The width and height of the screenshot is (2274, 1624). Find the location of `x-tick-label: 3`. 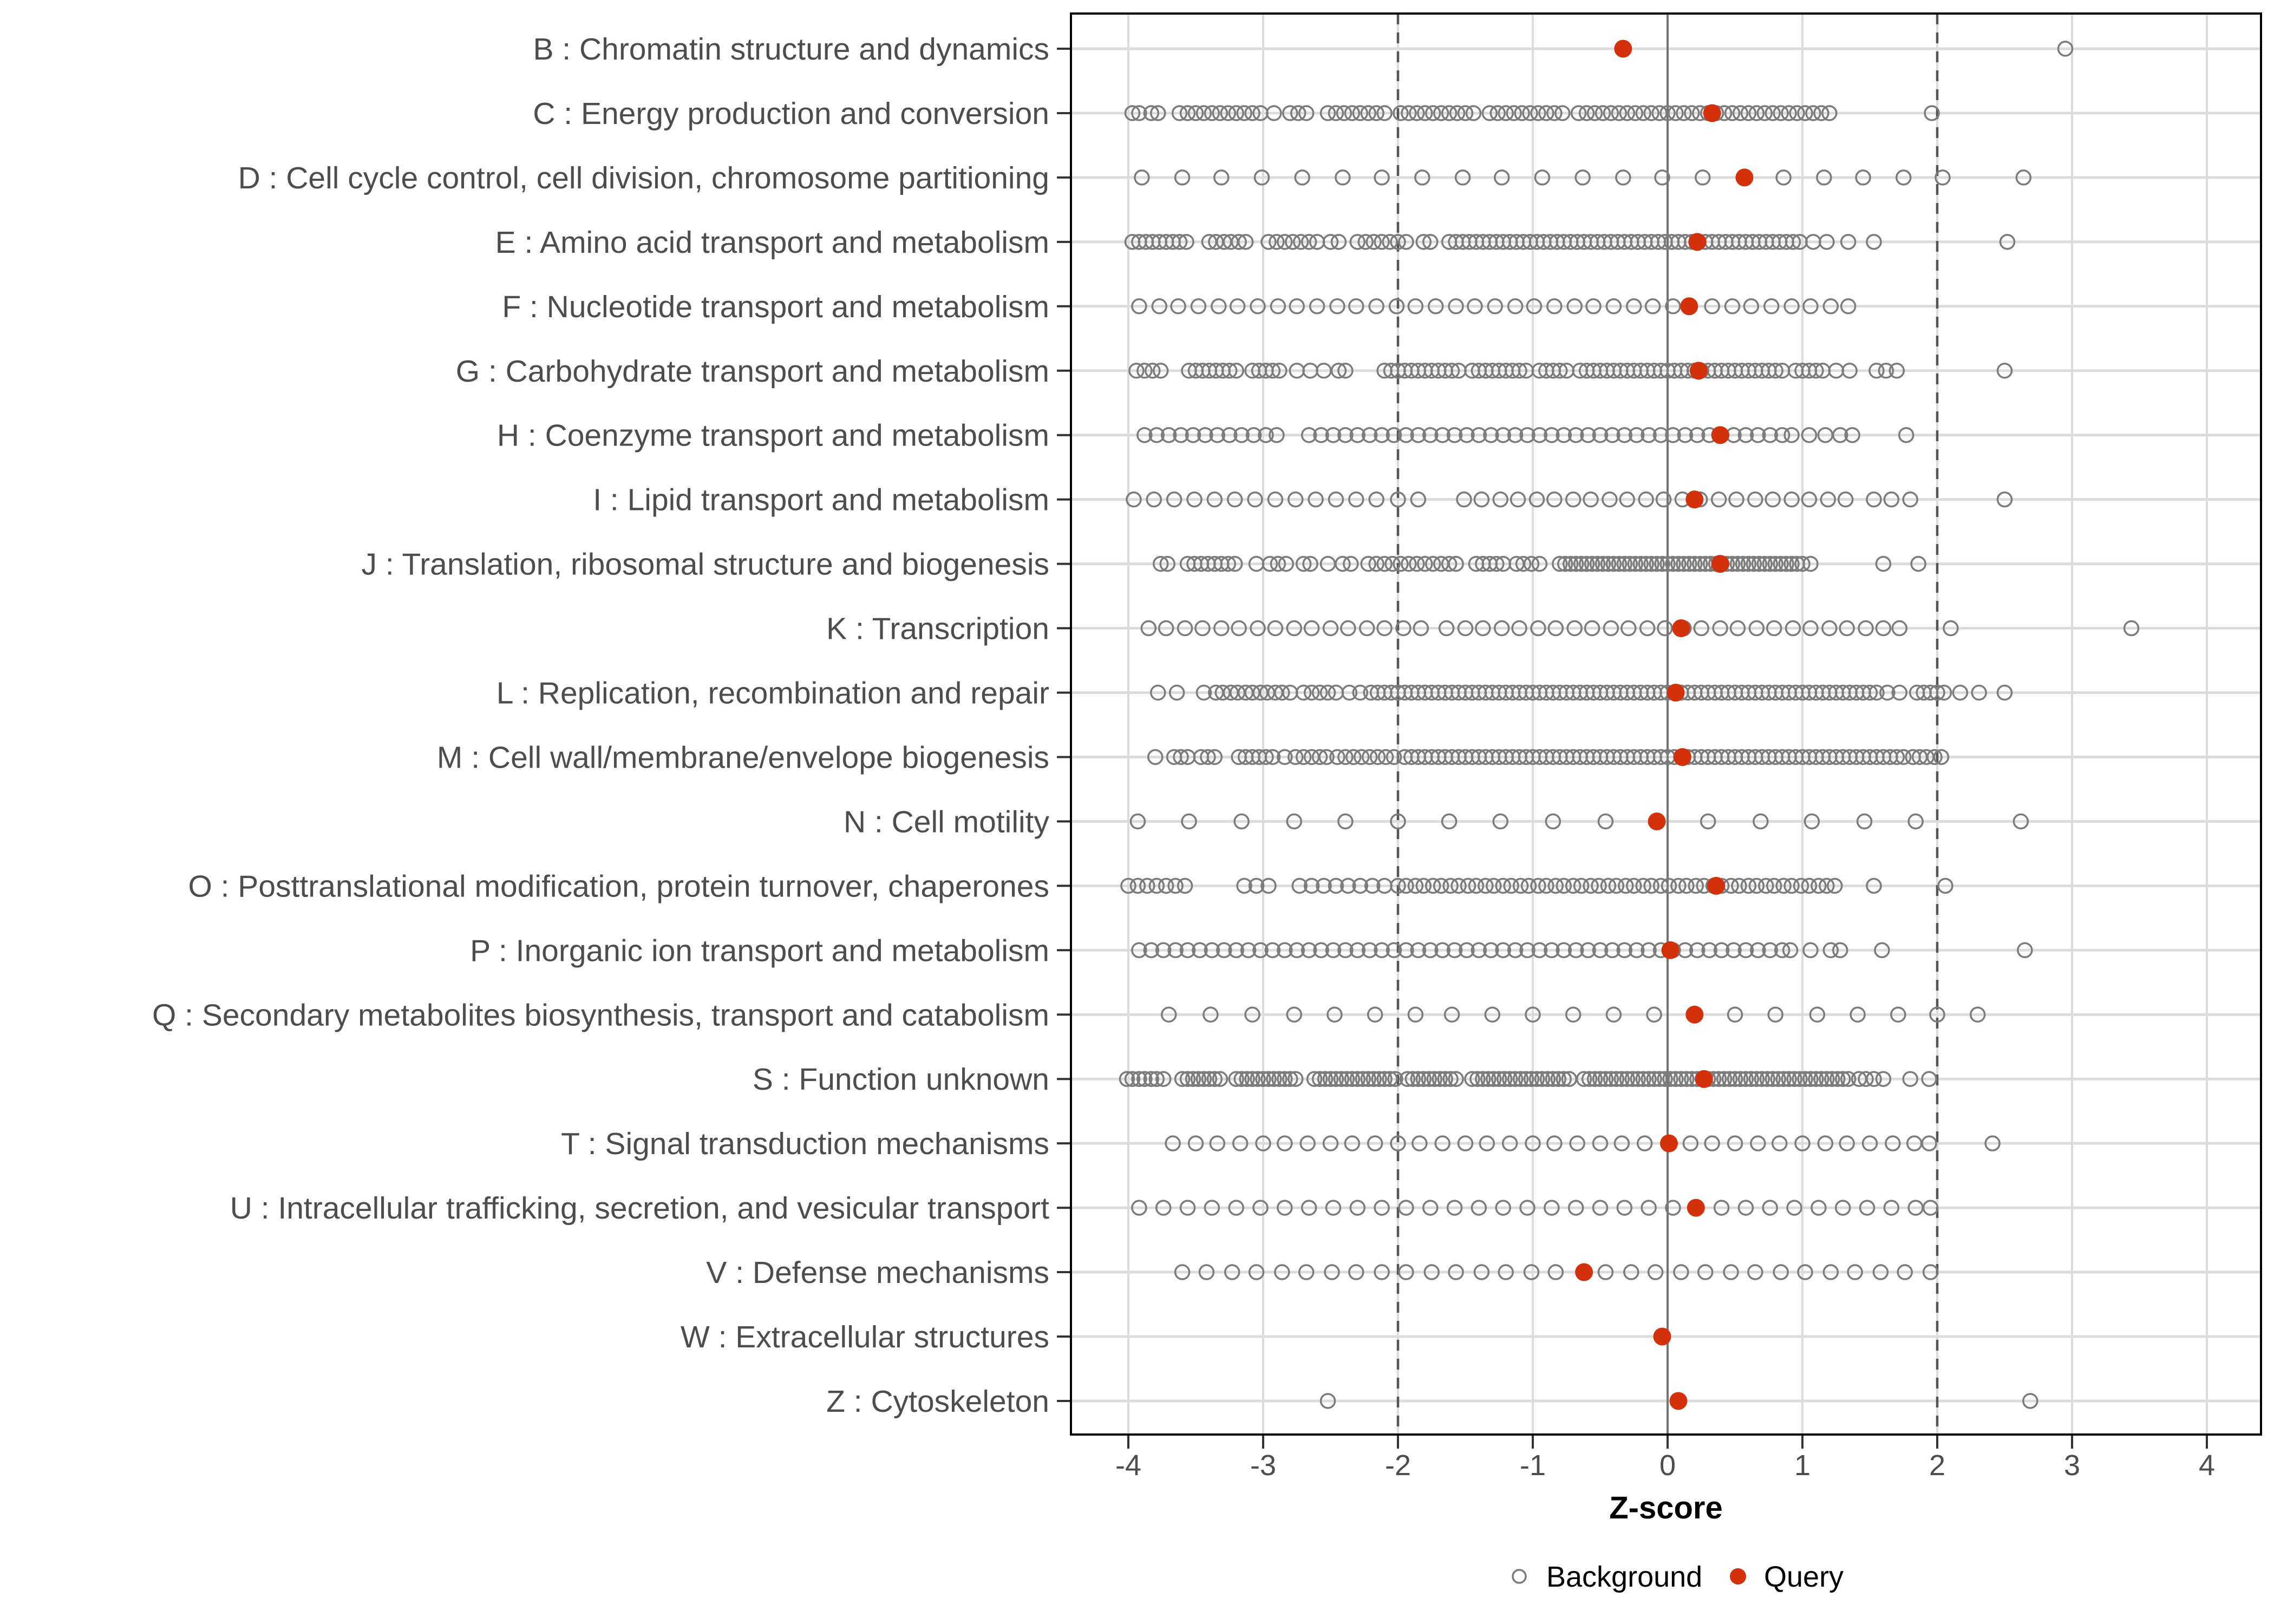

x-tick-label: 3 is located at coordinates (2072, 1465).